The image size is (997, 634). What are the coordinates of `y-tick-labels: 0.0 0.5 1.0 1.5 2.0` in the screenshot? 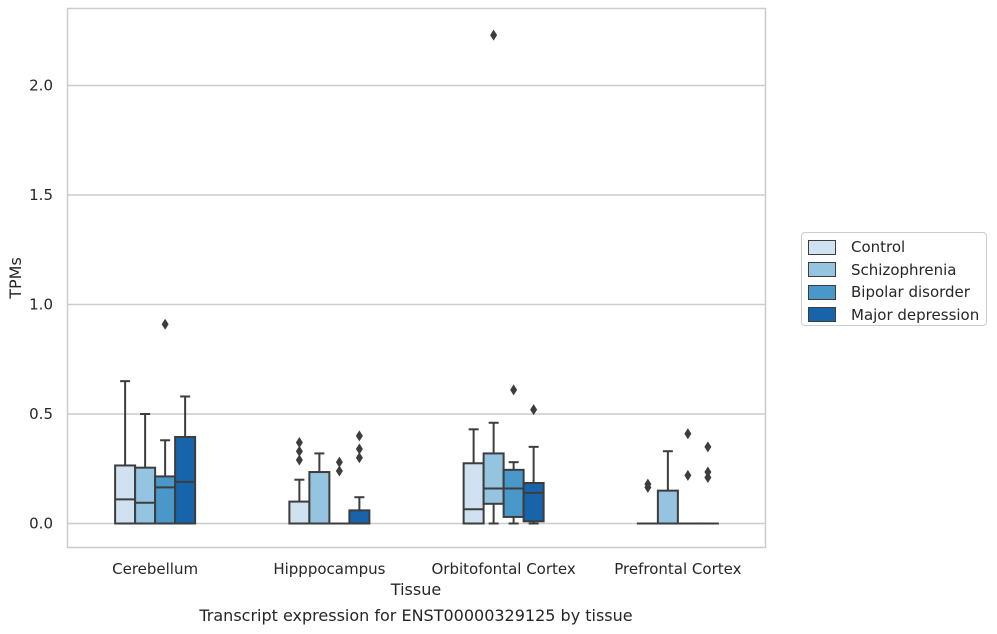 It's located at (41, 305).